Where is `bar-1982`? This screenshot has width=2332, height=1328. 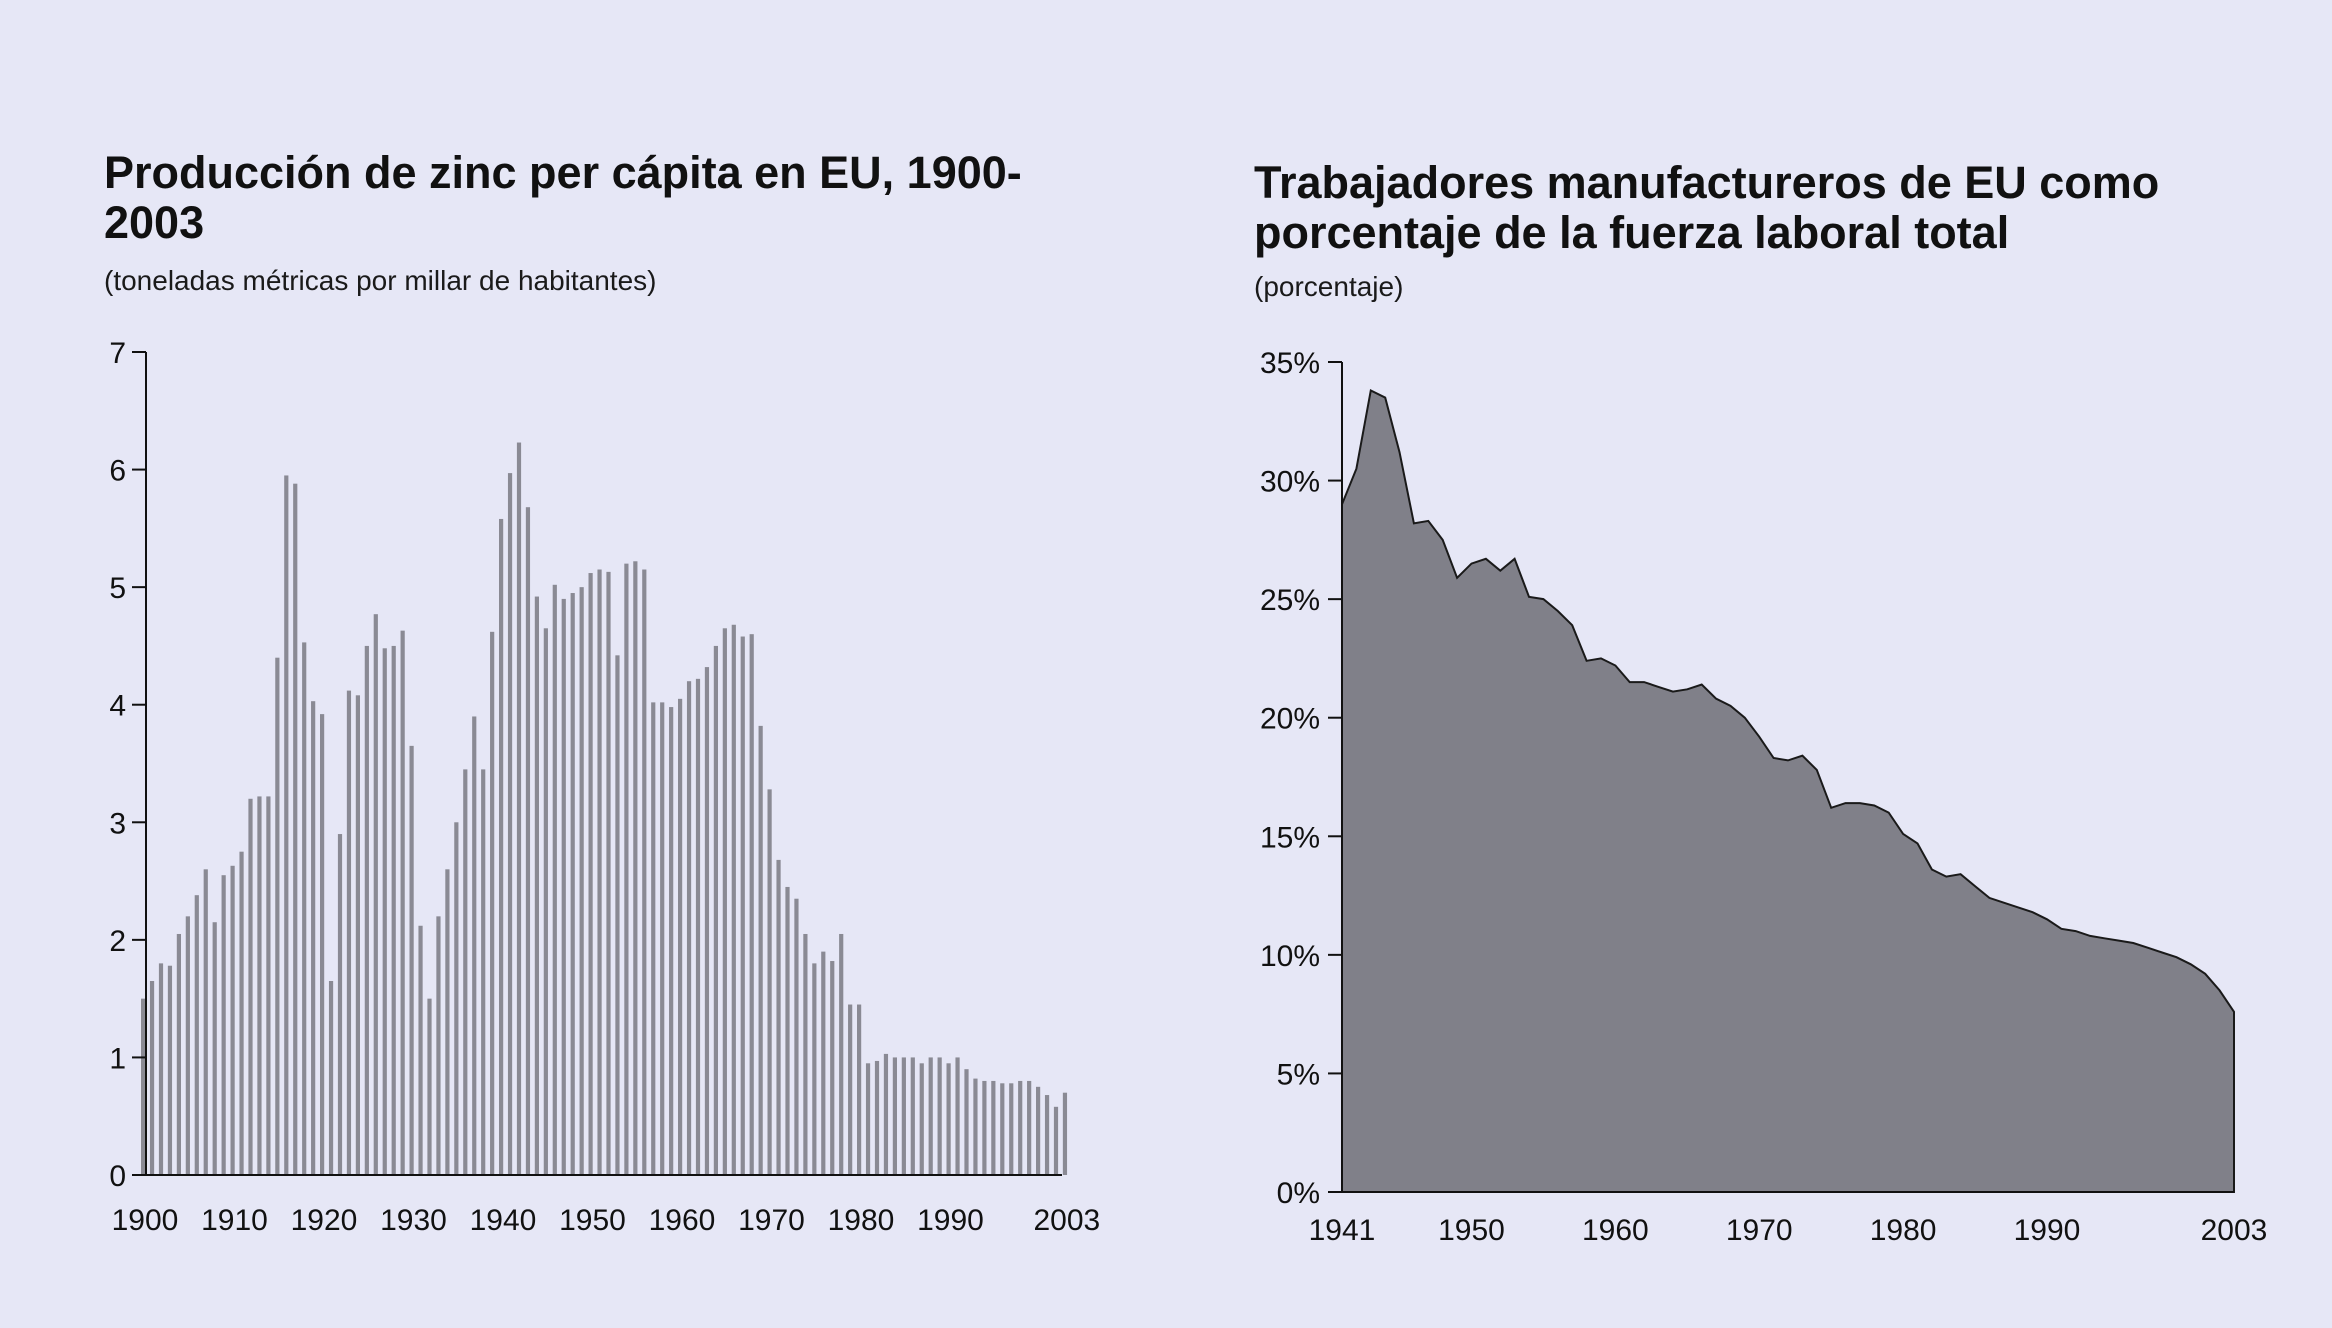
bar-1982 is located at coordinates (877, 1117).